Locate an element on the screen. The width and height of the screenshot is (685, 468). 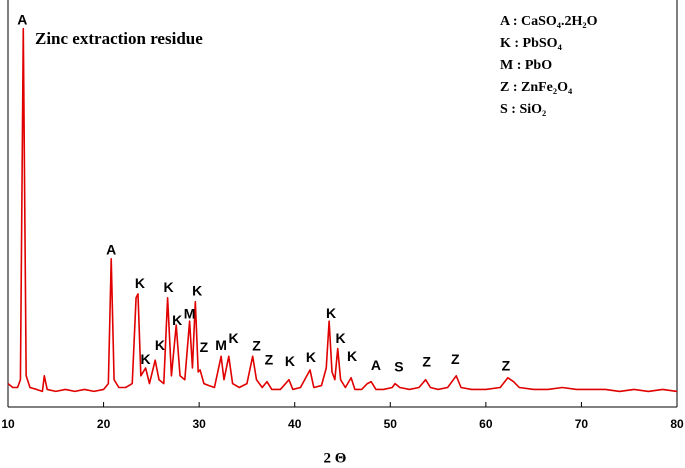
legend-entry: S : SiO₂ is located at coordinates (523, 109).